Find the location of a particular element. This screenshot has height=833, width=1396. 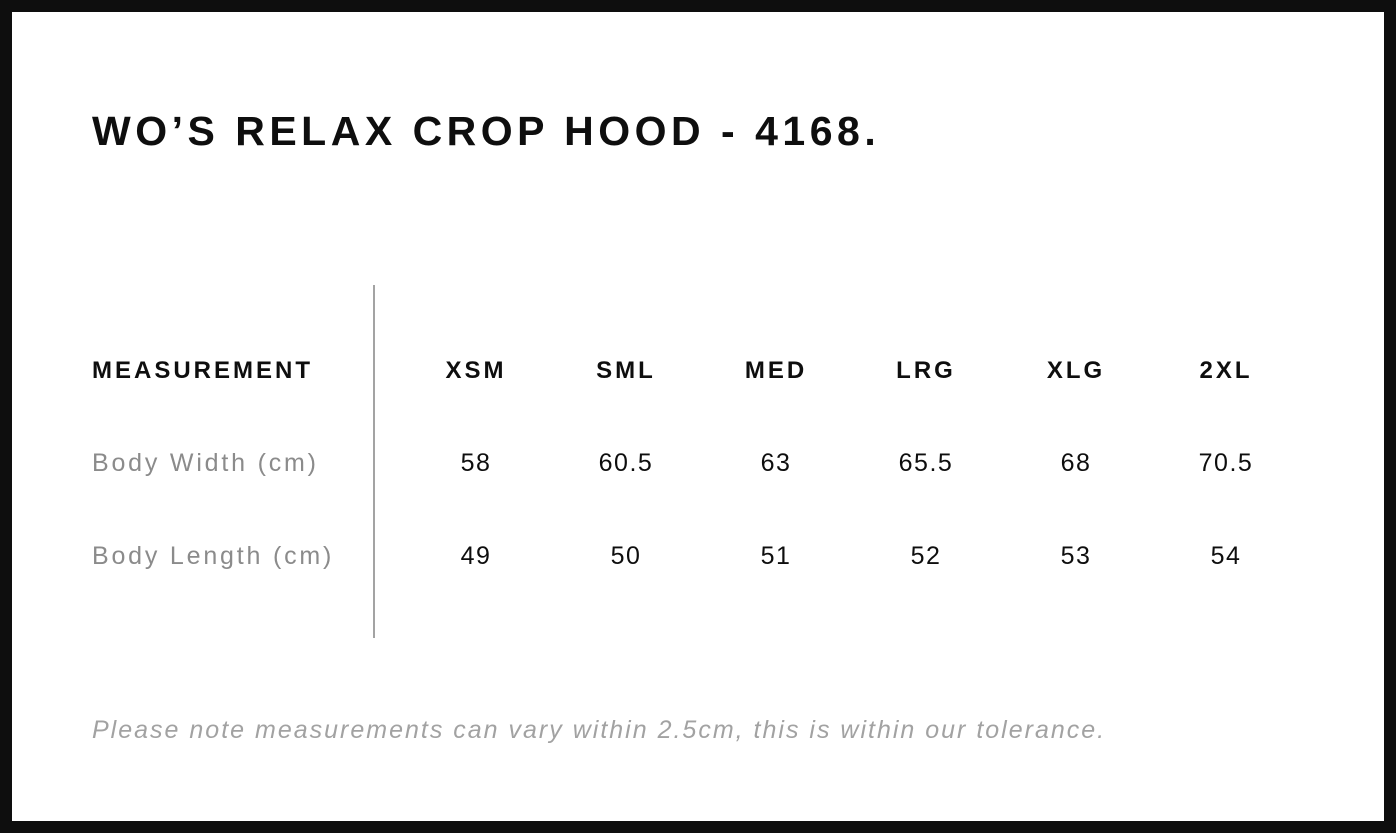

size-column-header-xsm: XSM is located at coordinates (476, 370).